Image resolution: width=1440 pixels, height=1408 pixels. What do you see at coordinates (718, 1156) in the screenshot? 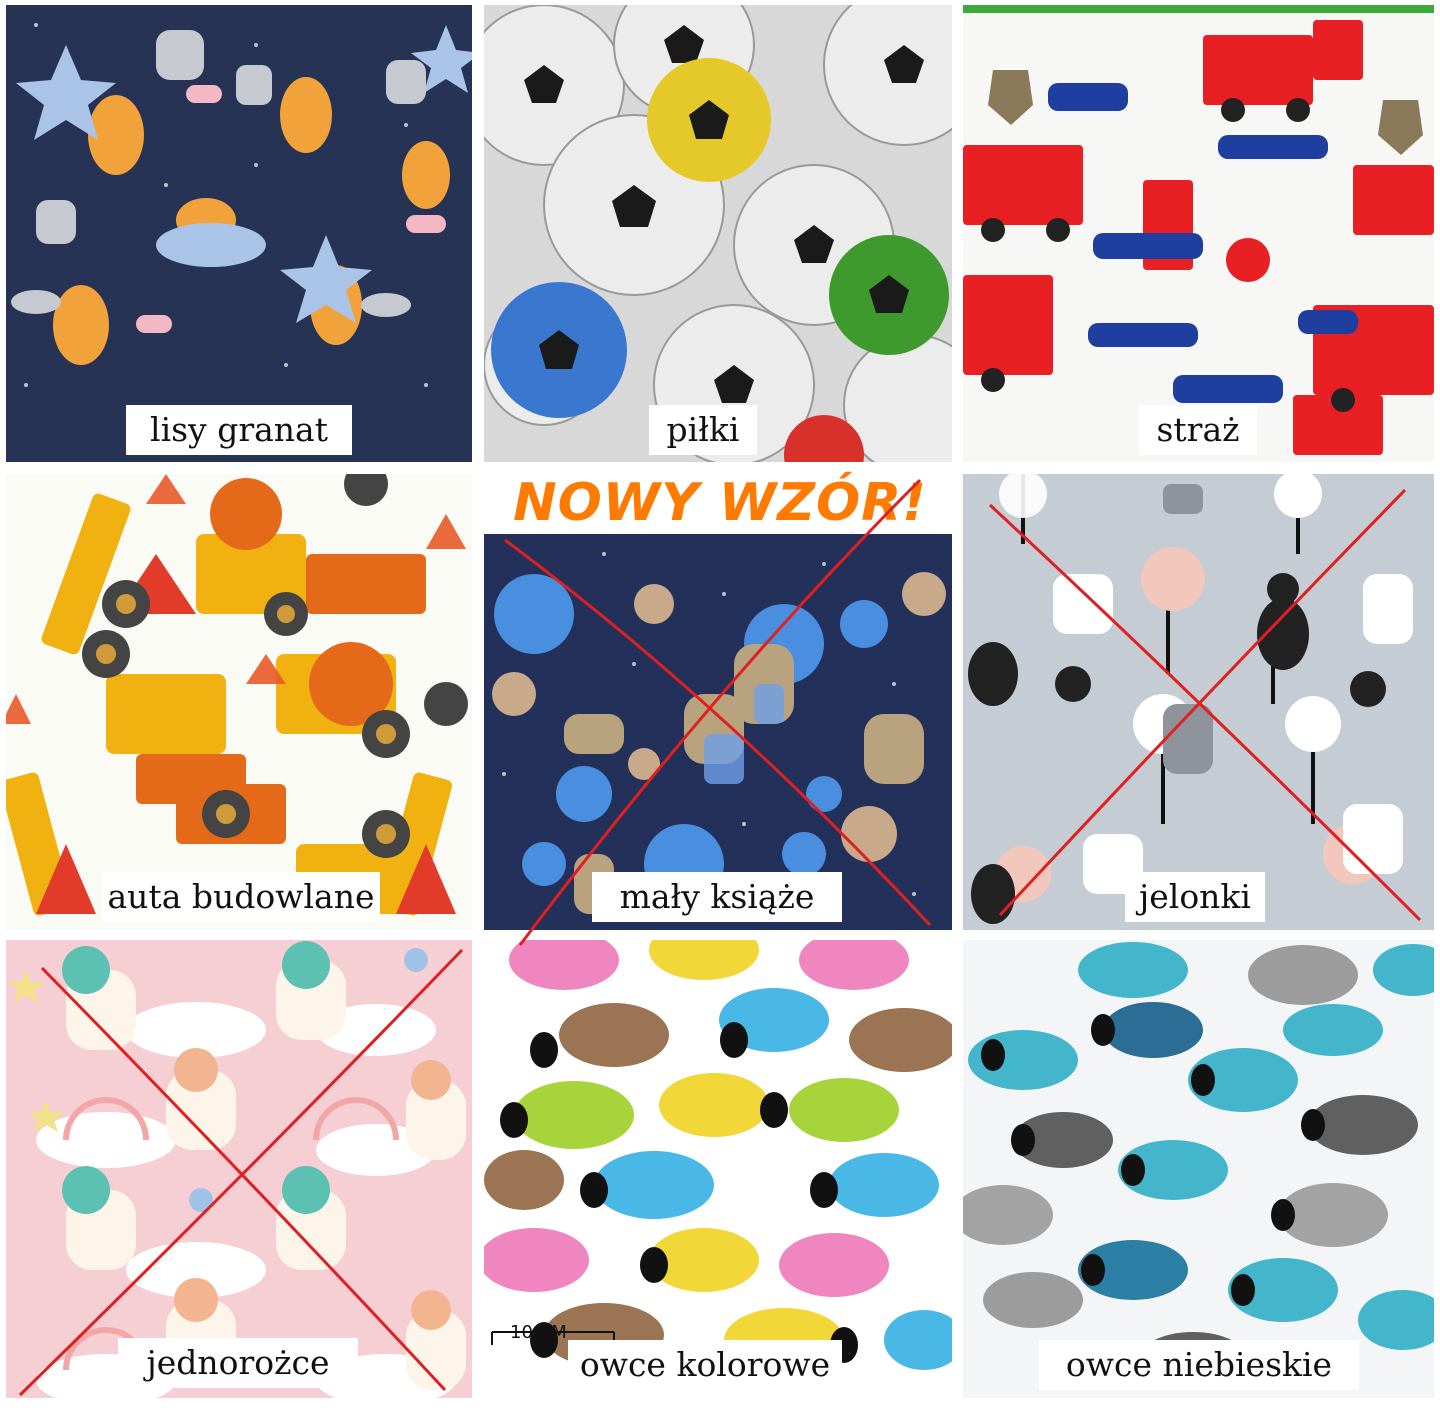
I see `colorful-sheep-pattern-image` at bounding box center [718, 1156].